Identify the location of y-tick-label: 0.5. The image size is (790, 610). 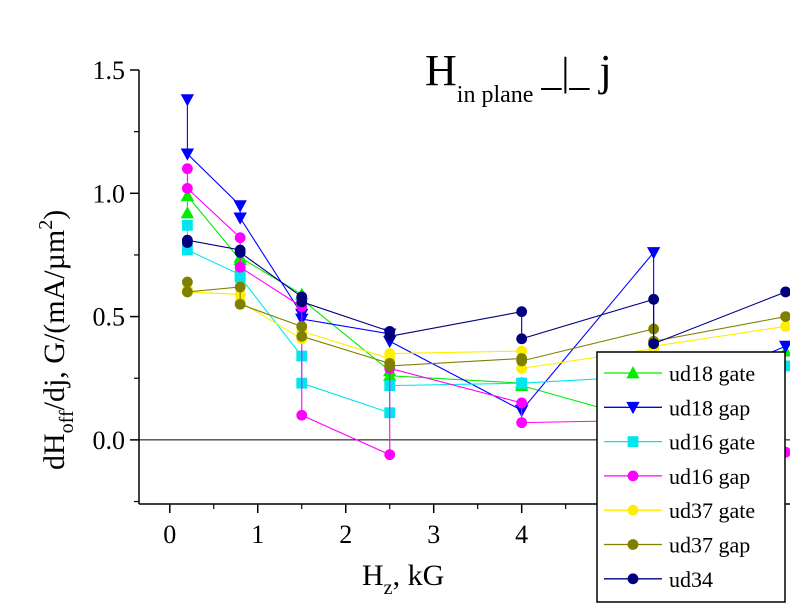
(109, 317).